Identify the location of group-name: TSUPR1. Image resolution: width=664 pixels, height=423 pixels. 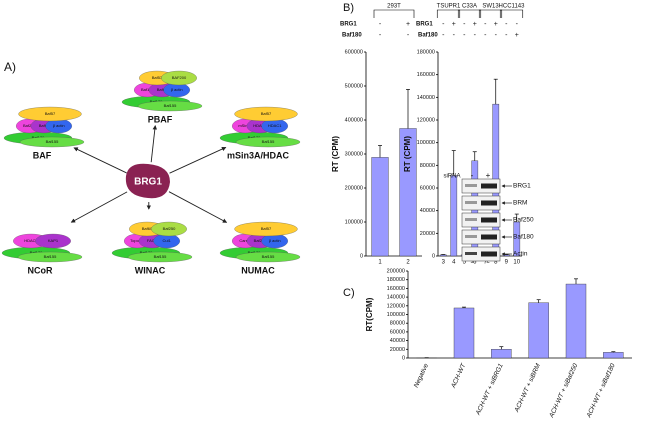
(449, 7).